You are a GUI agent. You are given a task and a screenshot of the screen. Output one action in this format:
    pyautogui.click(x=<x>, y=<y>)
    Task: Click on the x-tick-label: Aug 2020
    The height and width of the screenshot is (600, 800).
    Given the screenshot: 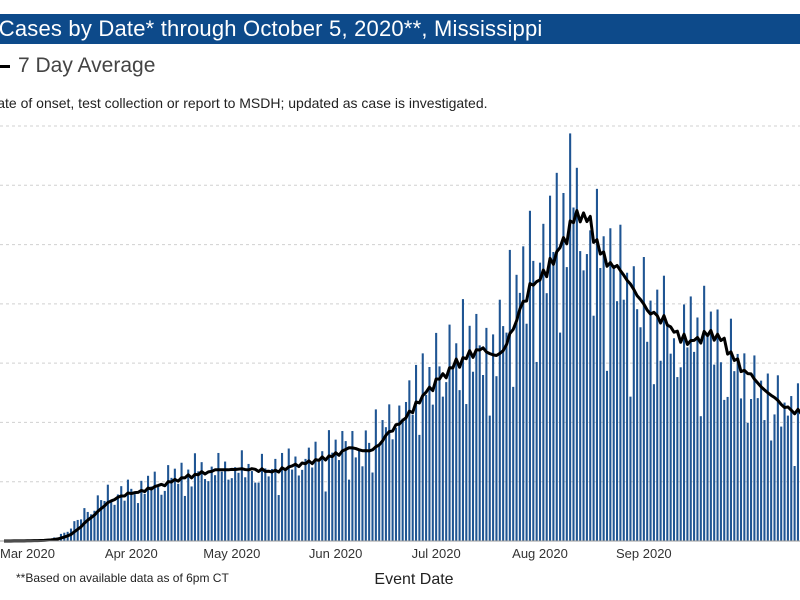 What is the action you would take?
    pyautogui.click(x=540, y=553)
    